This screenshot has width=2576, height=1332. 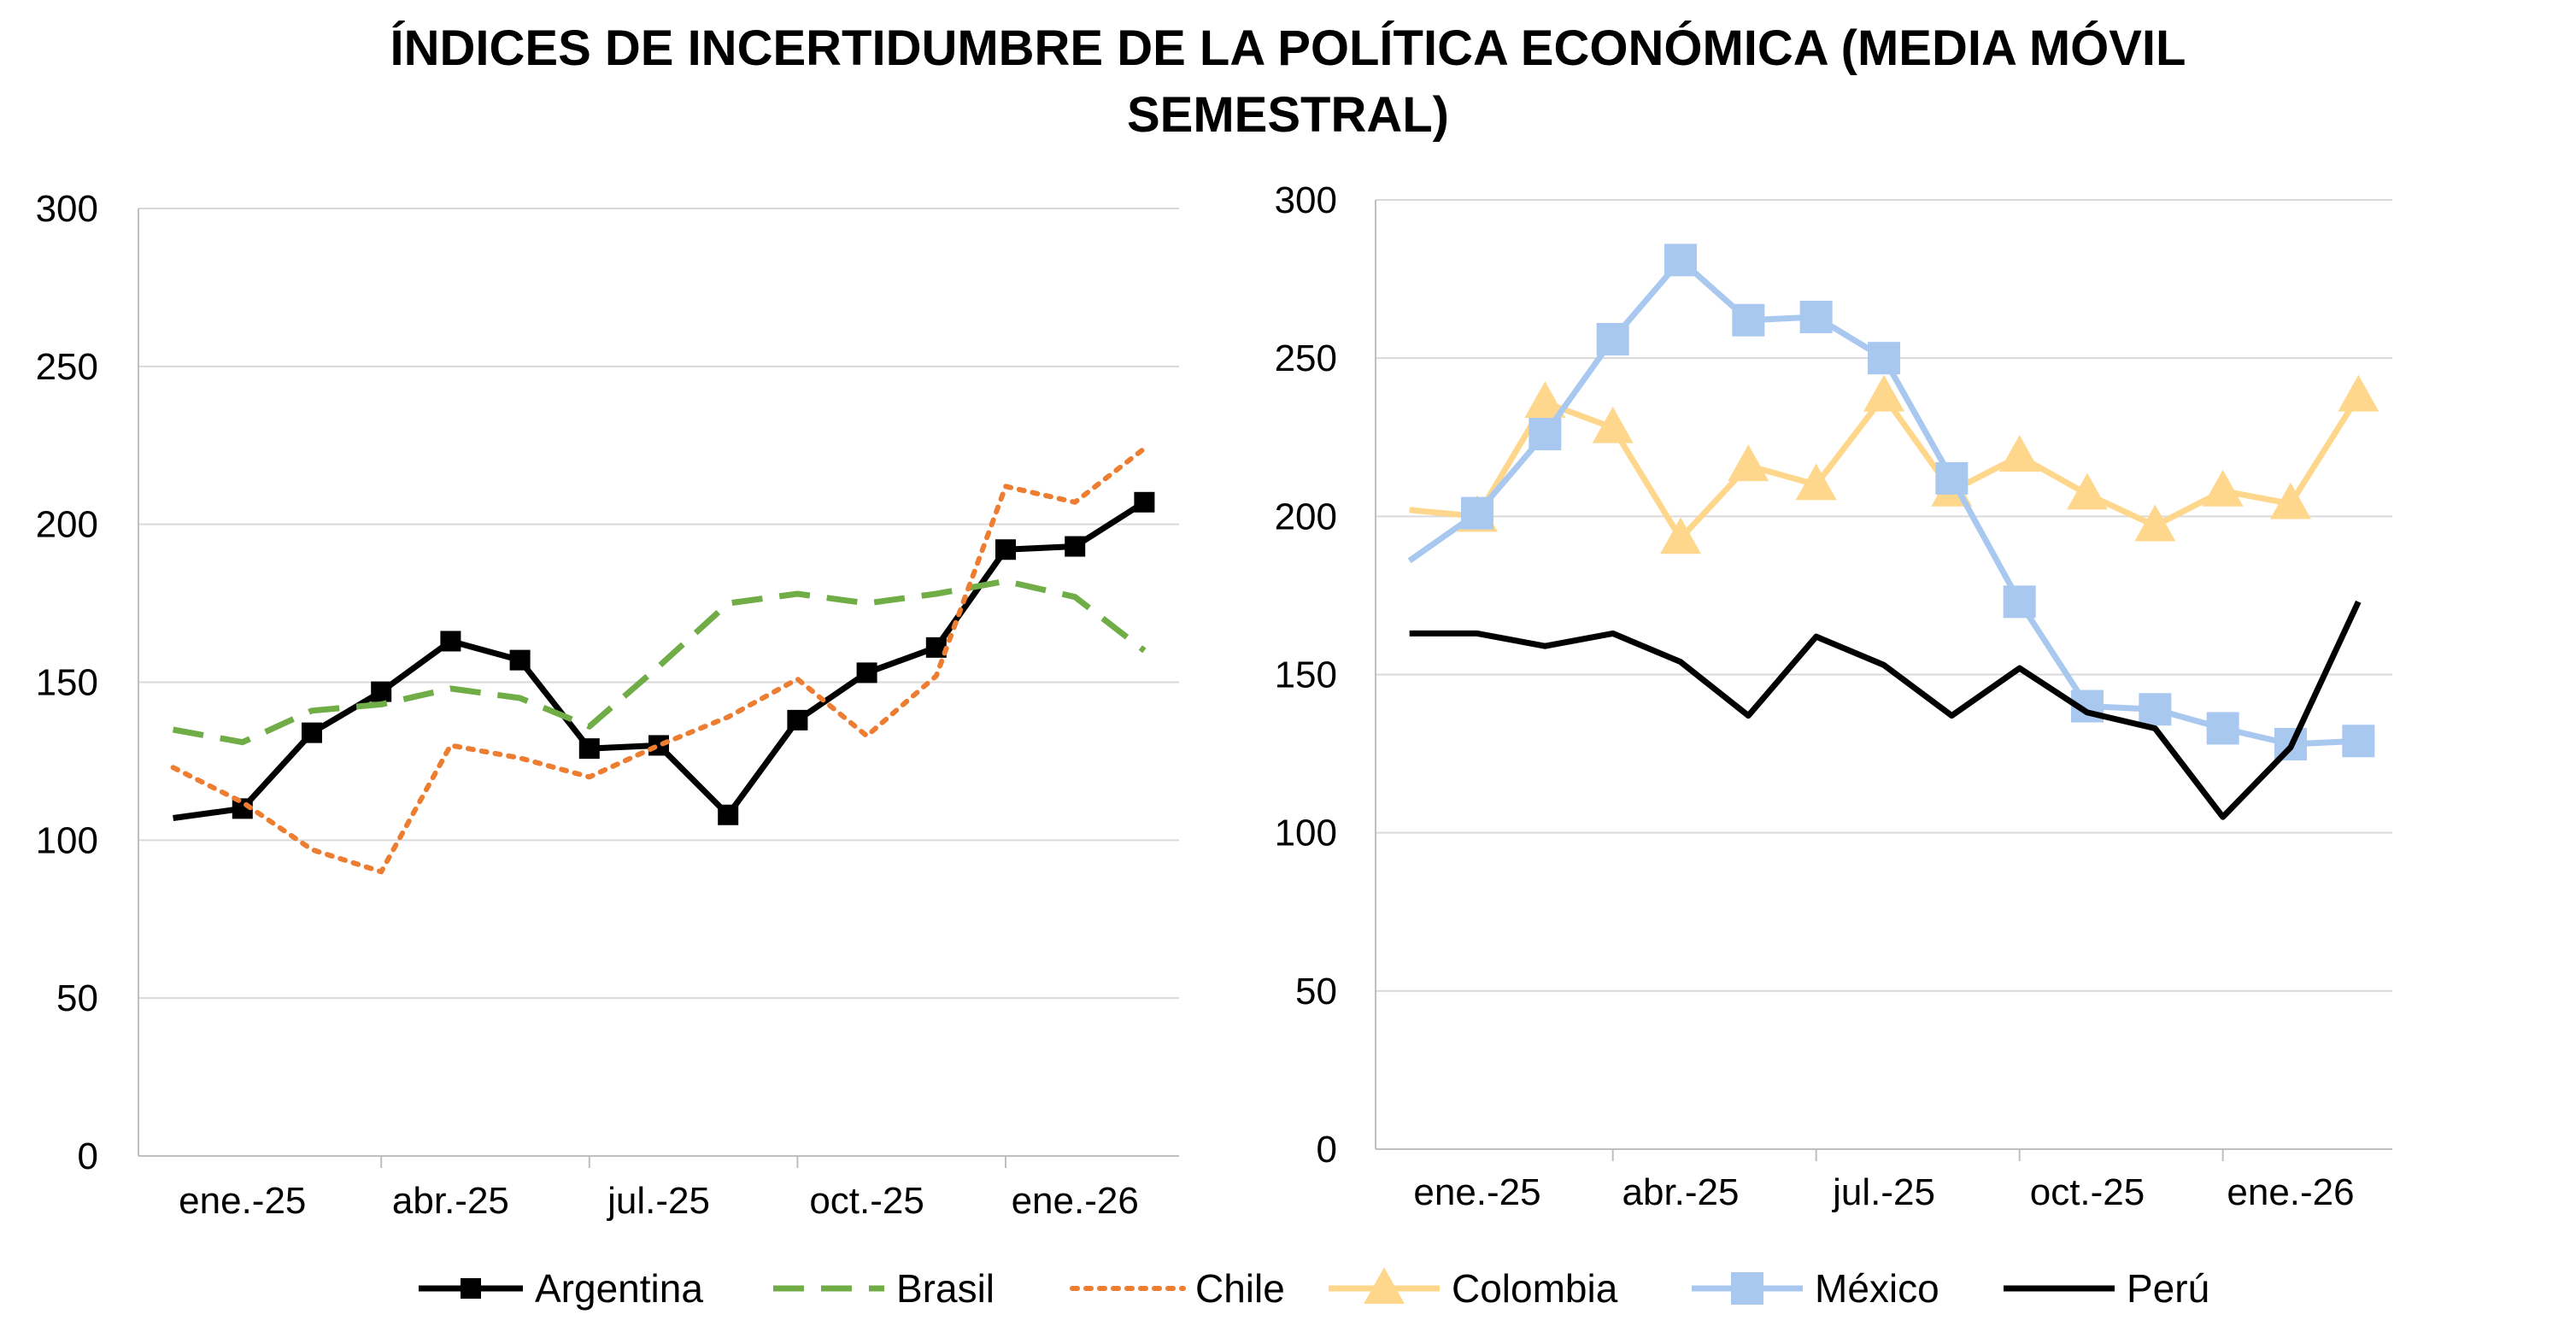 What do you see at coordinates (1535, 1289) in the screenshot?
I see `legend-label-colombia: Colombia` at bounding box center [1535, 1289].